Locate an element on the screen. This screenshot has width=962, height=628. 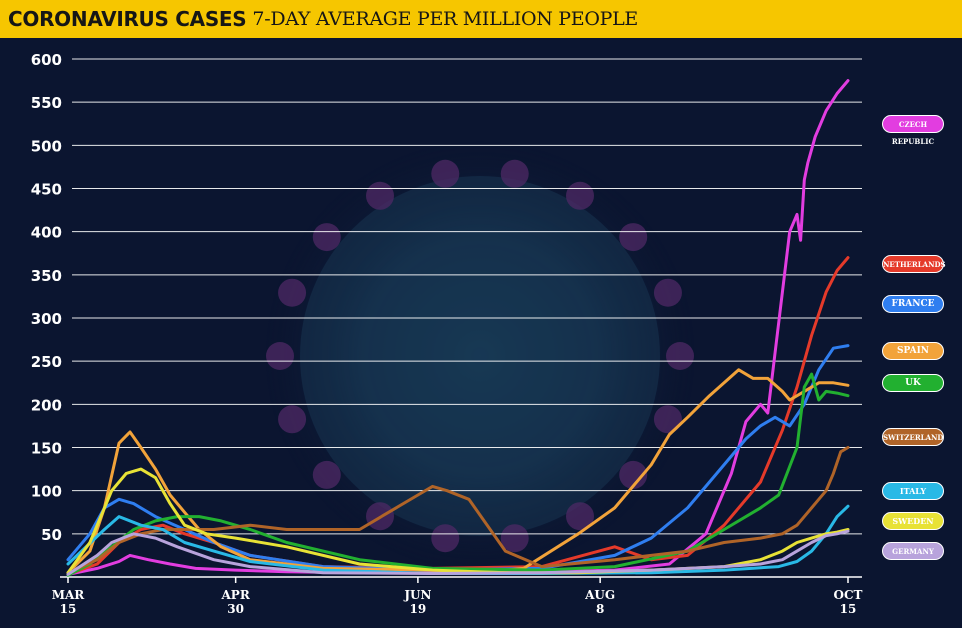
y-tick-label: 500 is located at coordinates (46, 146).